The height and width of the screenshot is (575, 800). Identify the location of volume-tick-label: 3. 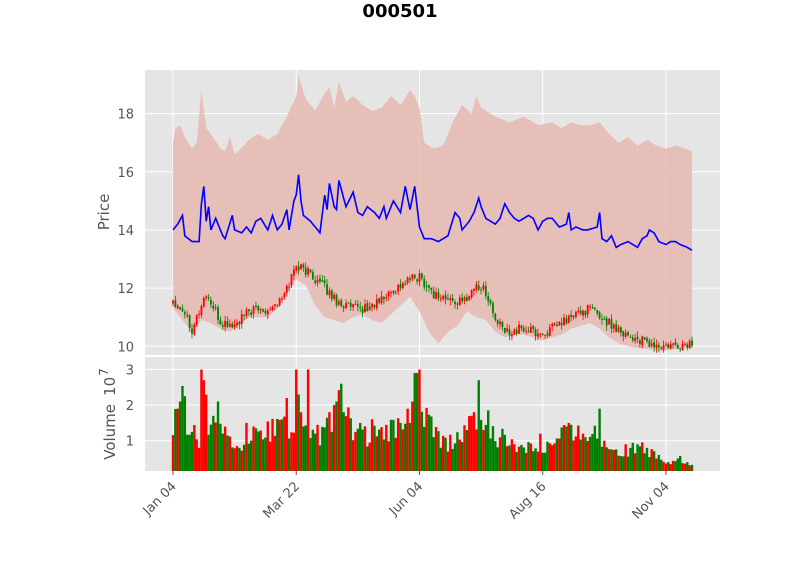
(130, 370).